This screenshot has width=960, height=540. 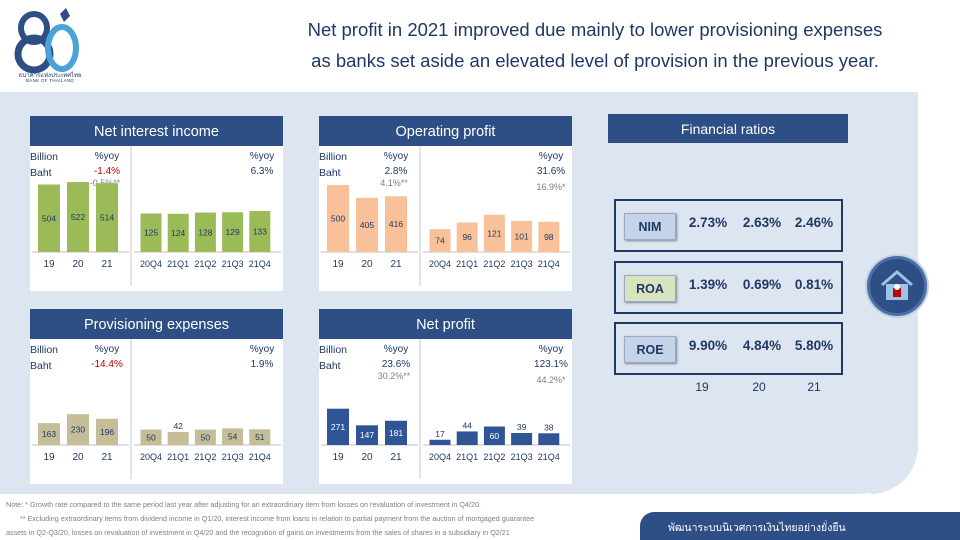 What do you see at coordinates (394, 183) in the screenshot?
I see `yoy-annual-adjusted: 4.1%**` at bounding box center [394, 183].